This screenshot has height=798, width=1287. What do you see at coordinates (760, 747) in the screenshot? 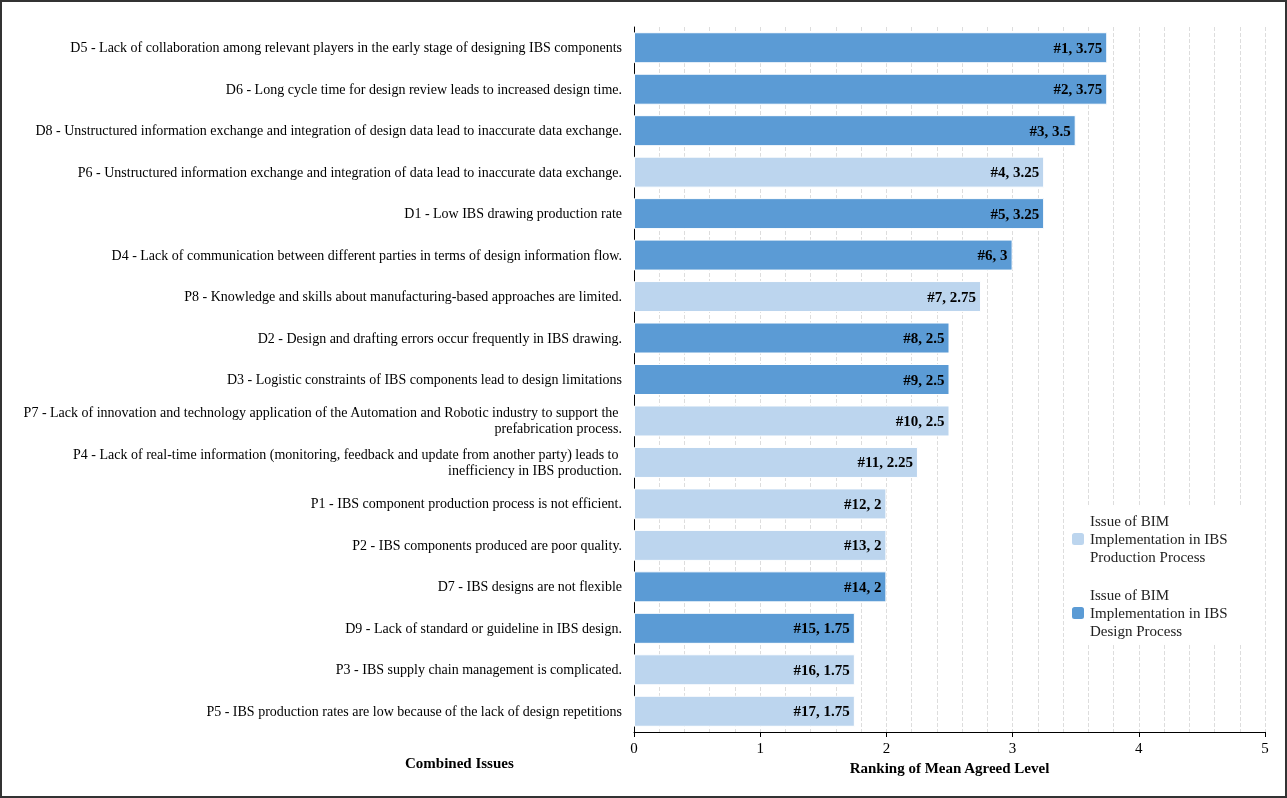
I see `x-tick-label: 1` at bounding box center [760, 747].